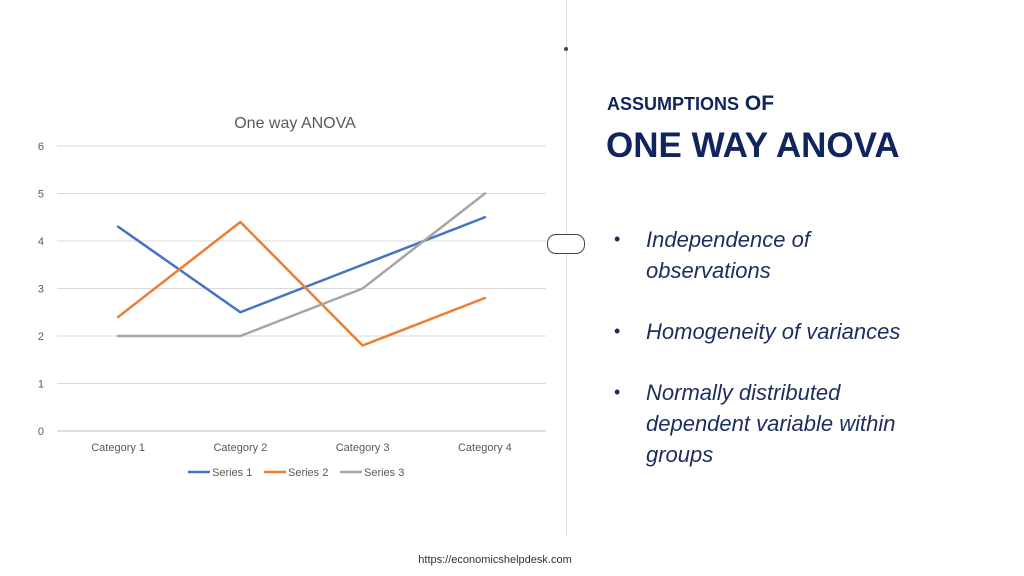 This screenshot has height=576, width=1024. I want to click on y-tick-label: 4, so click(41, 242).